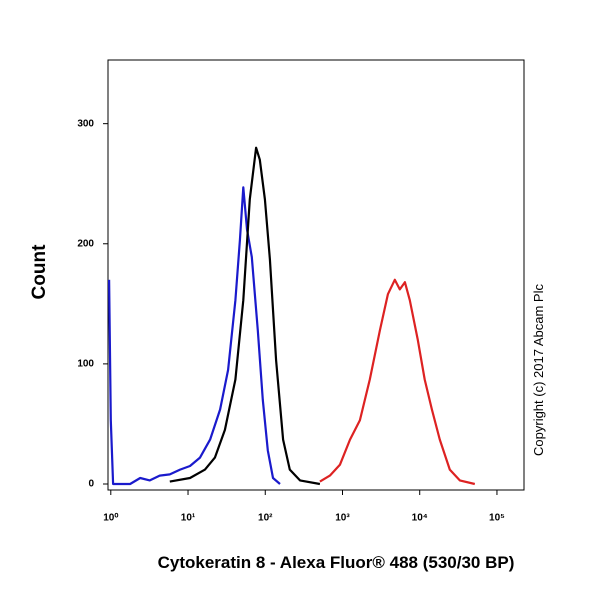 Image resolution: width=600 pixels, height=605 pixels. I want to click on x-tick-label: 10², so click(265, 518).